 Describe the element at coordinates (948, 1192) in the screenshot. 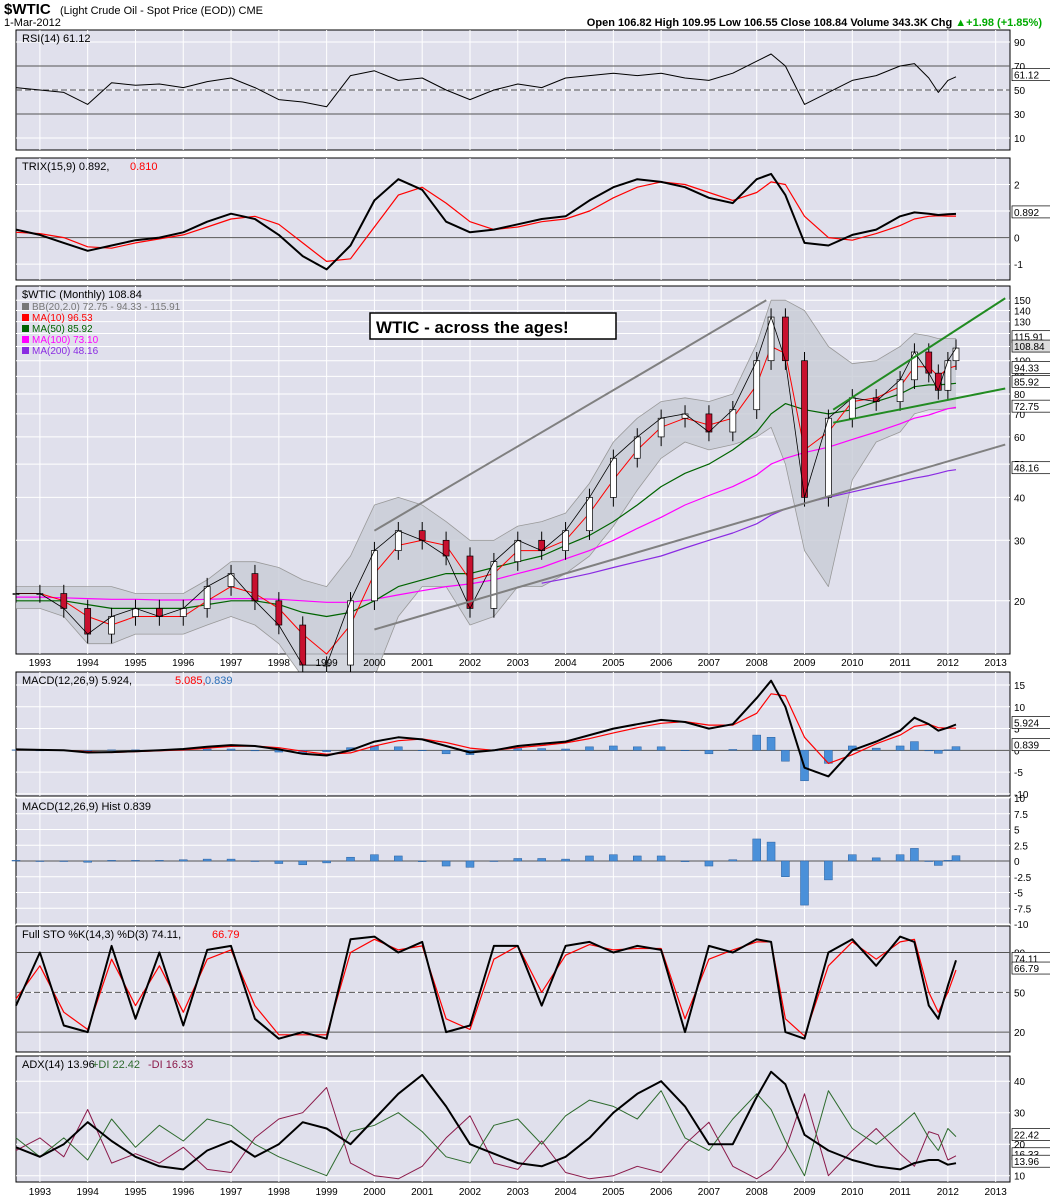

I see `adx-year-label: 2012` at that location.